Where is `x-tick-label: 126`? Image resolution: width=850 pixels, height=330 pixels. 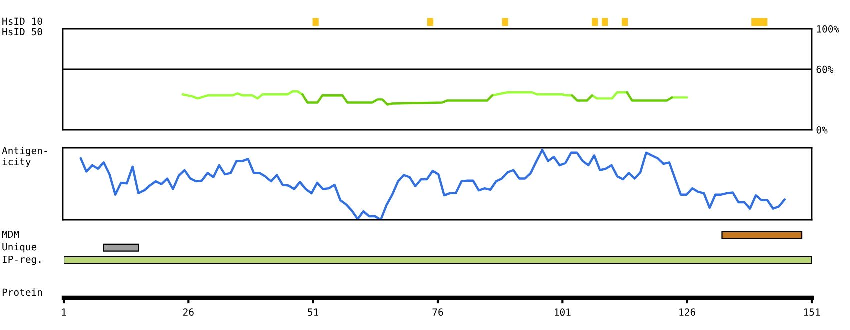
x-tick-label: 126 is located at coordinates (688, 312).